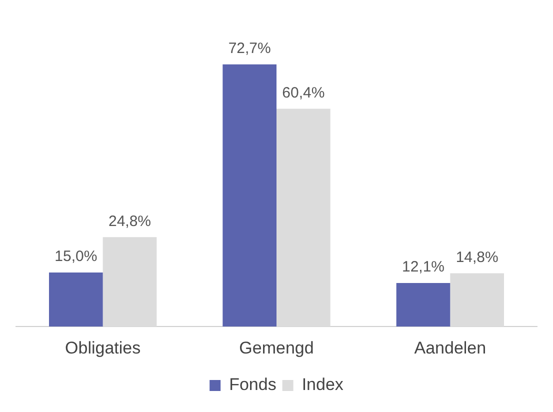  What do you see at coordinates (303, 93) in the screenshot?
I see `data-label: 60,4%` at bounding box center [303, 93].